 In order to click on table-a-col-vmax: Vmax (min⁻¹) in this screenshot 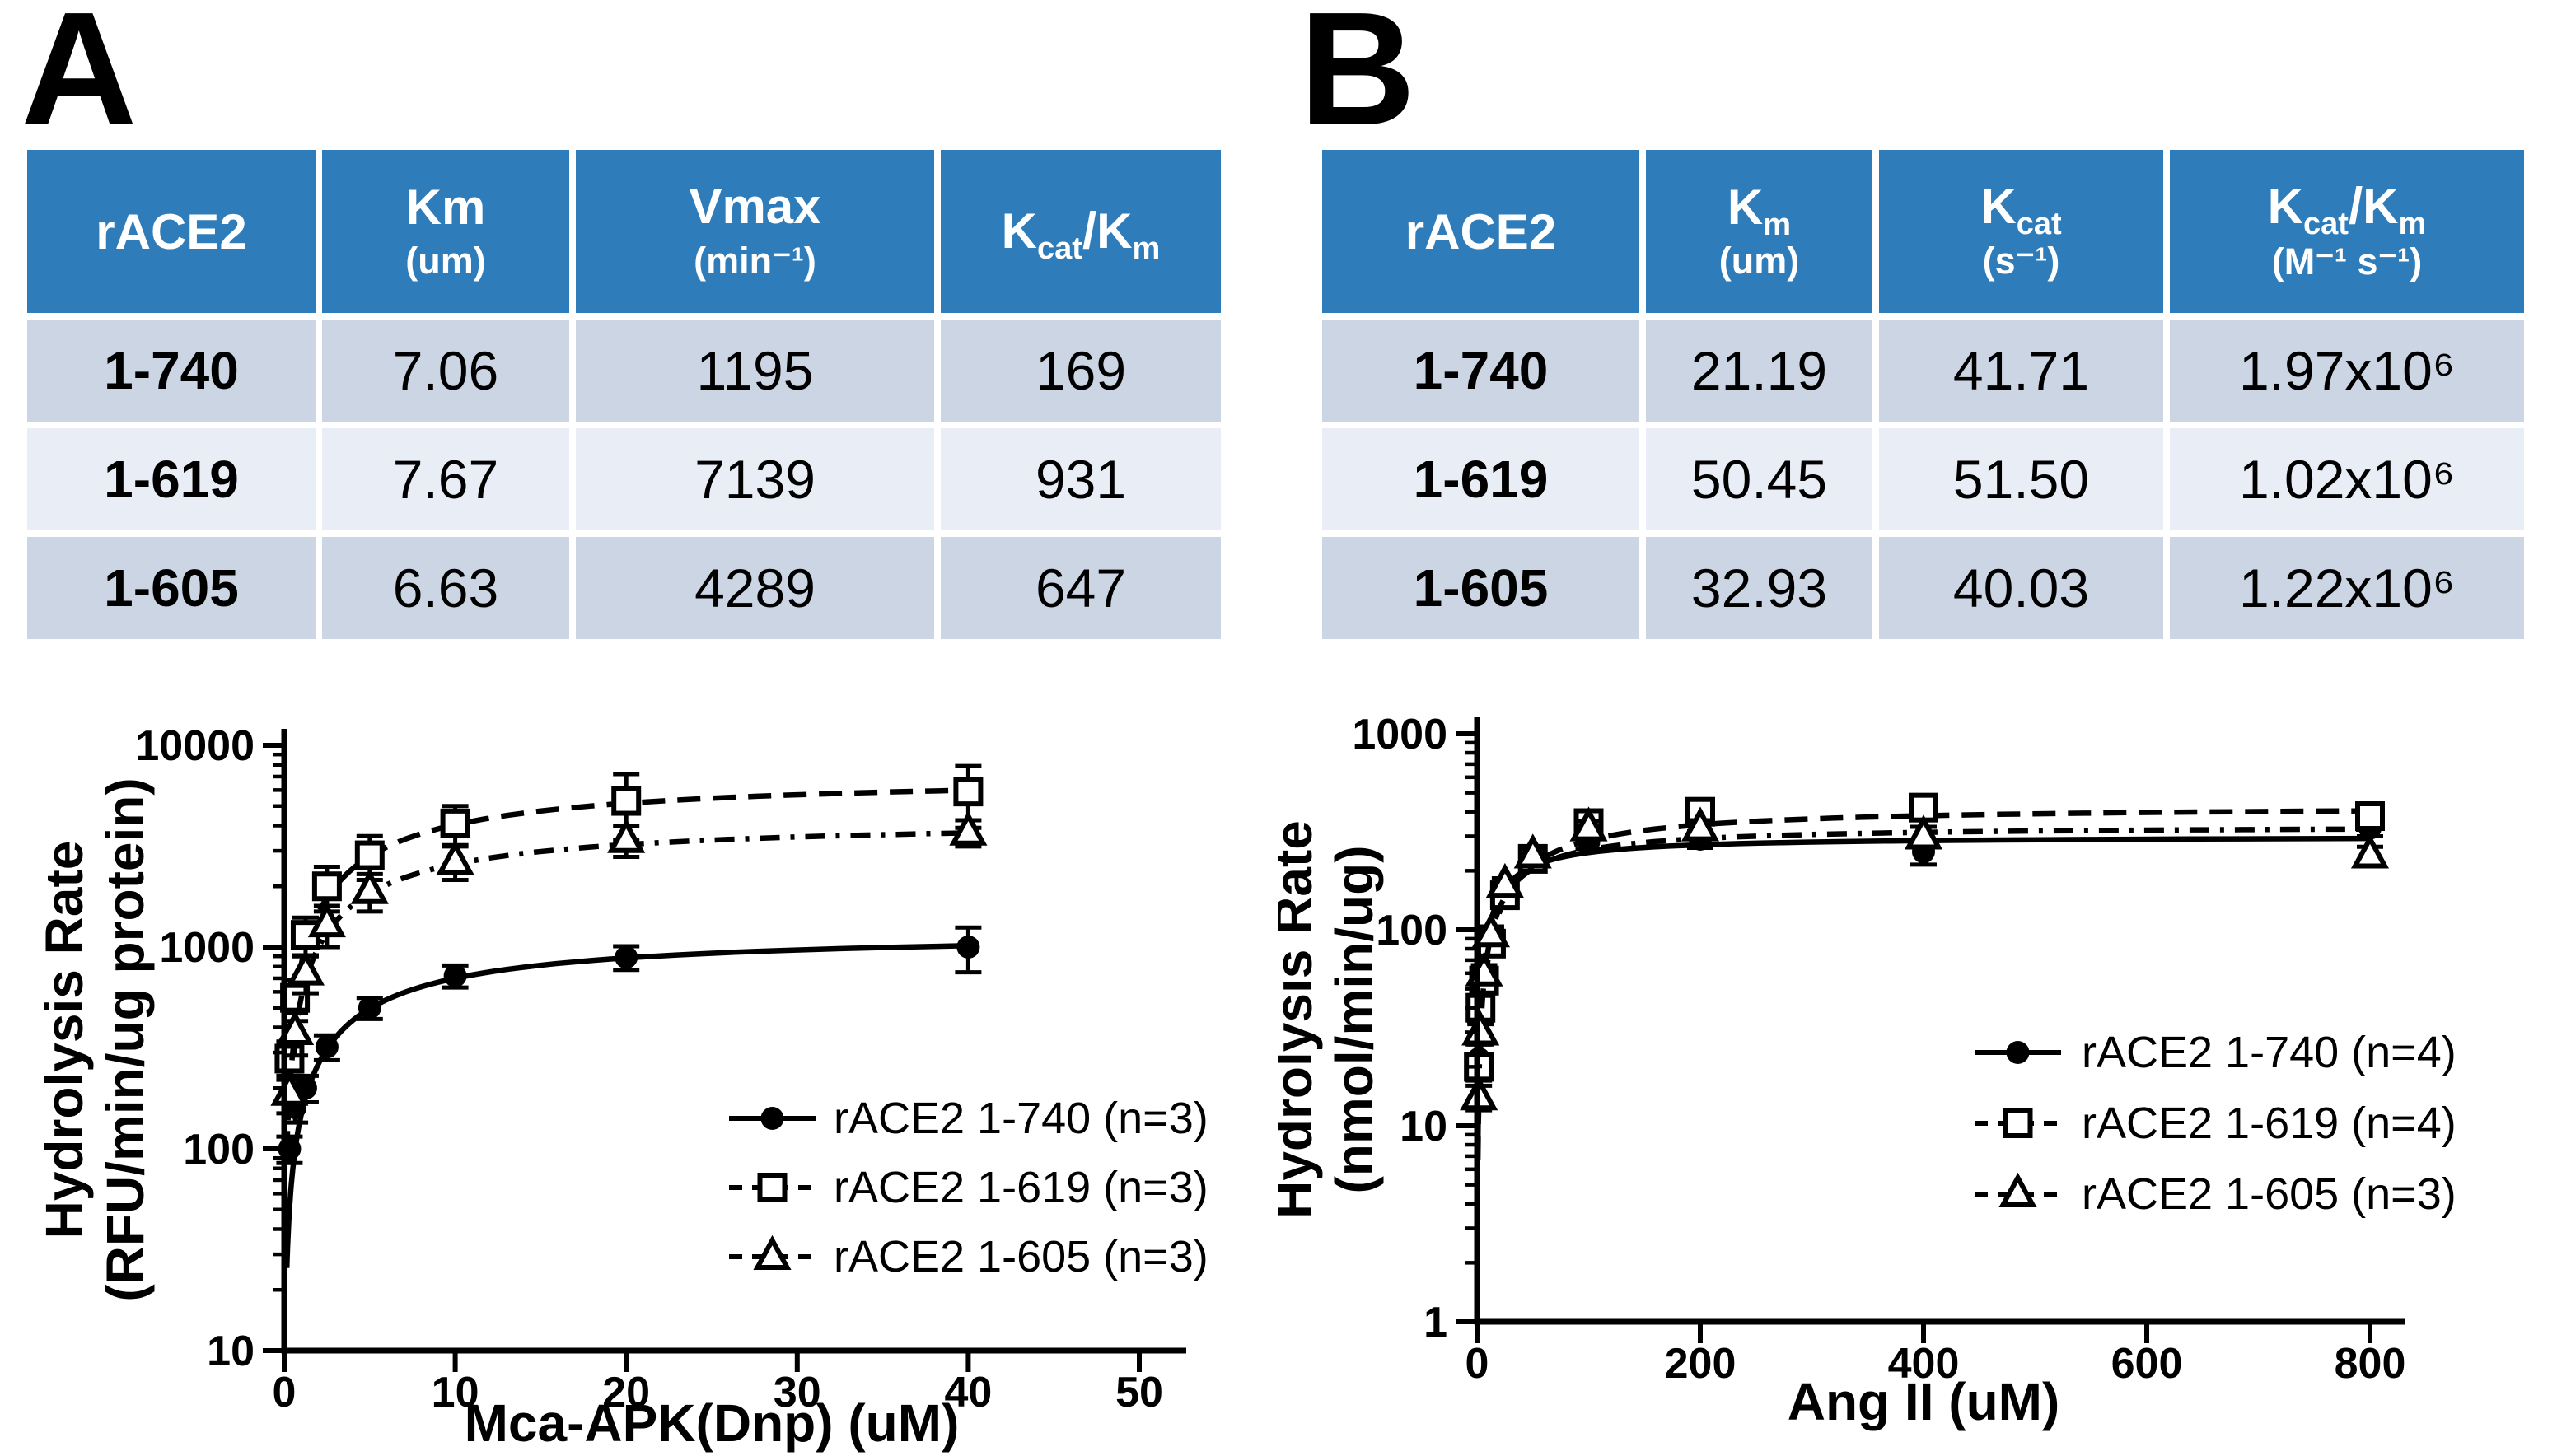, I will do `click(755, 231)`.